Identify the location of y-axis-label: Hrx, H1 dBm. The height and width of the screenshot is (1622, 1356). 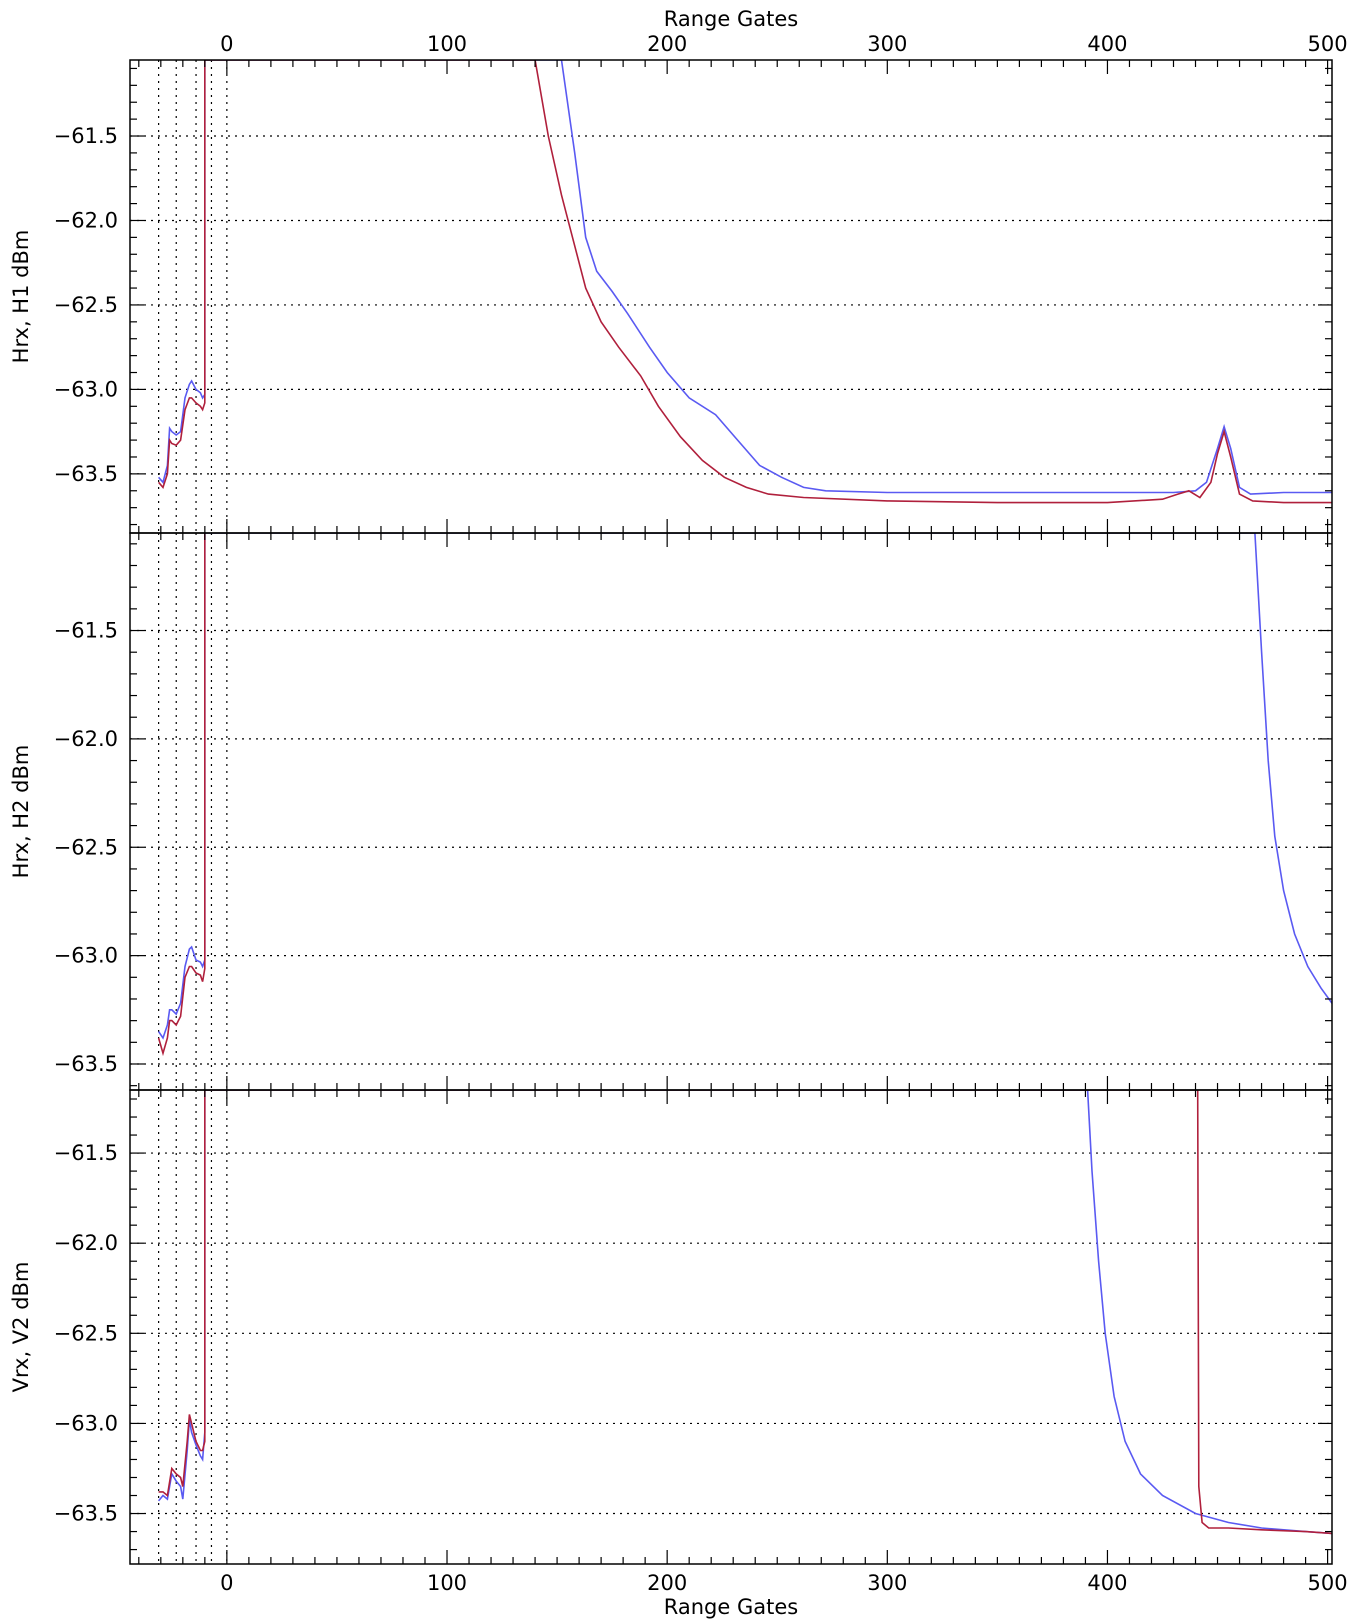
(21, 297).